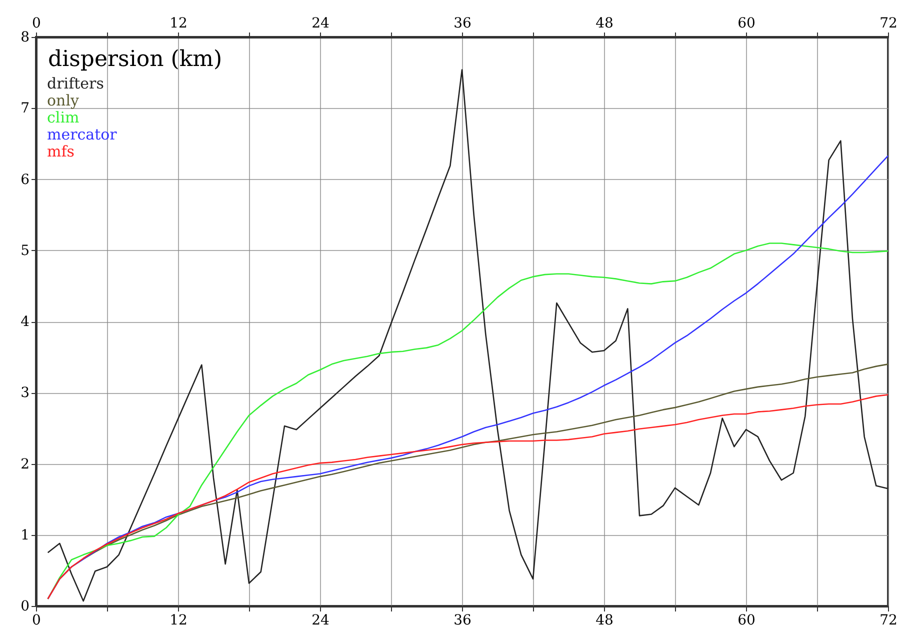 The height and width of the screenshot is (637, 905). I want to click on y-tick-label: 4, so click(25, 322).